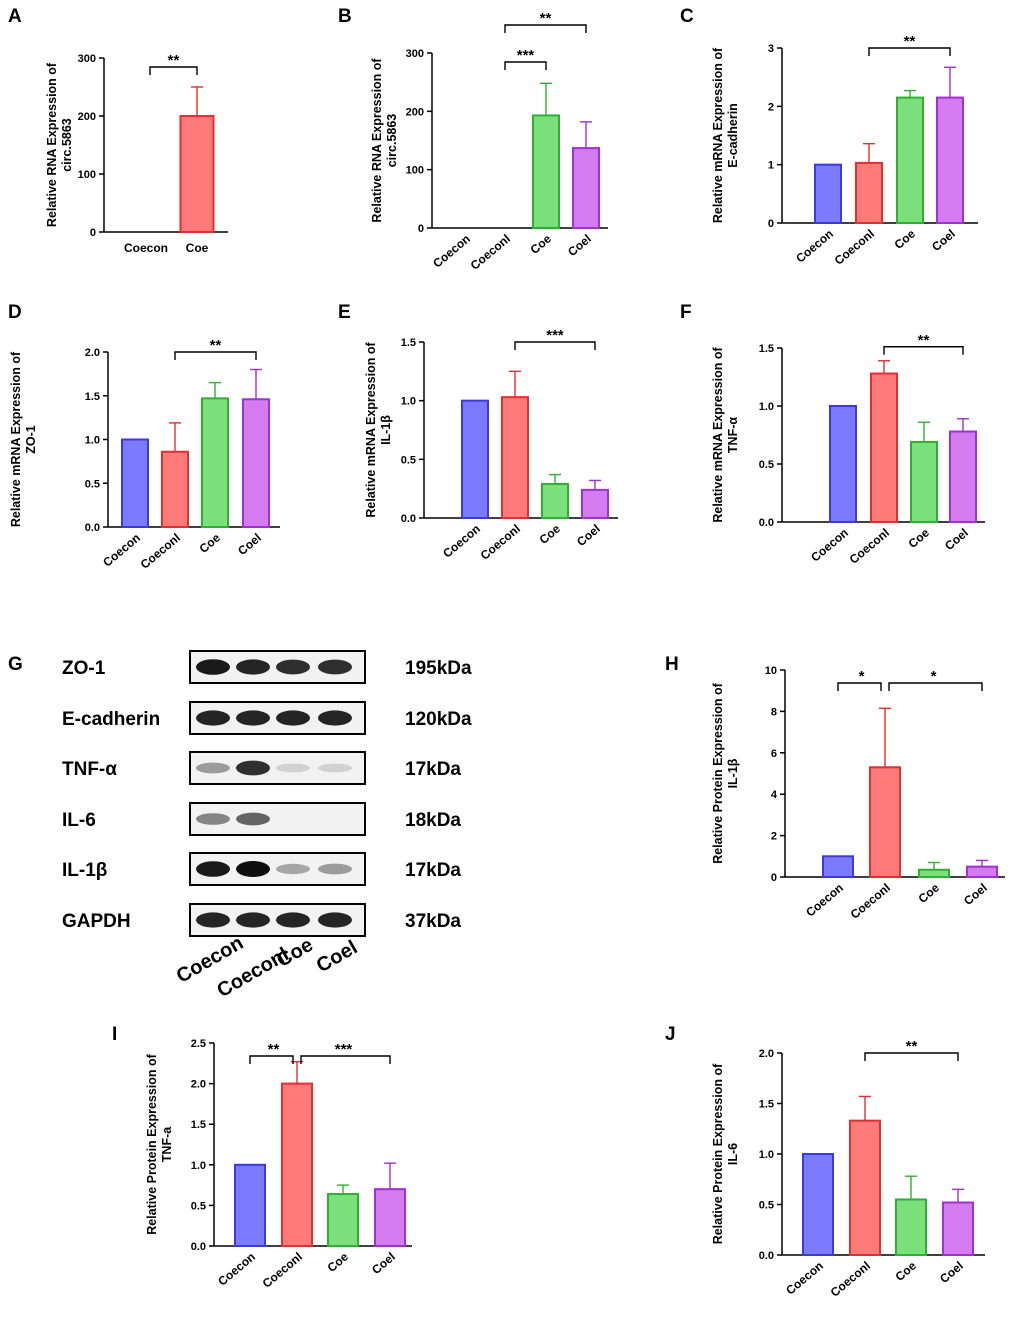 The image size is (1020, 1323). I want to click on panel-letter: A, so click(15, 16).